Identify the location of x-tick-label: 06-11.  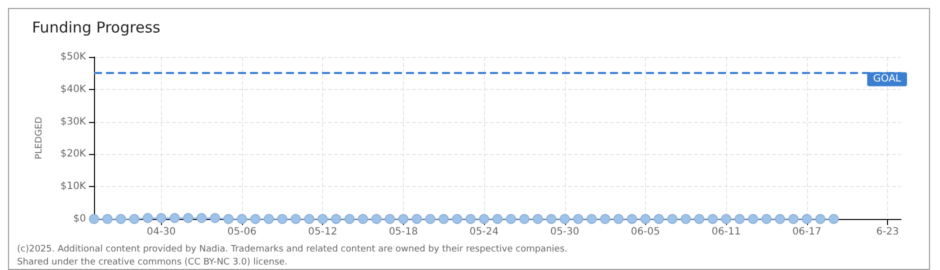
(726, 232).